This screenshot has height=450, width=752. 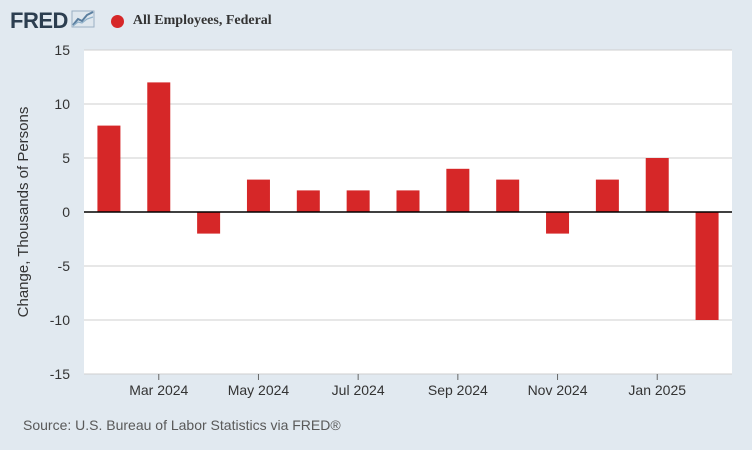 I want to click on y-tick-label: 15, so click(x=62, y=50).